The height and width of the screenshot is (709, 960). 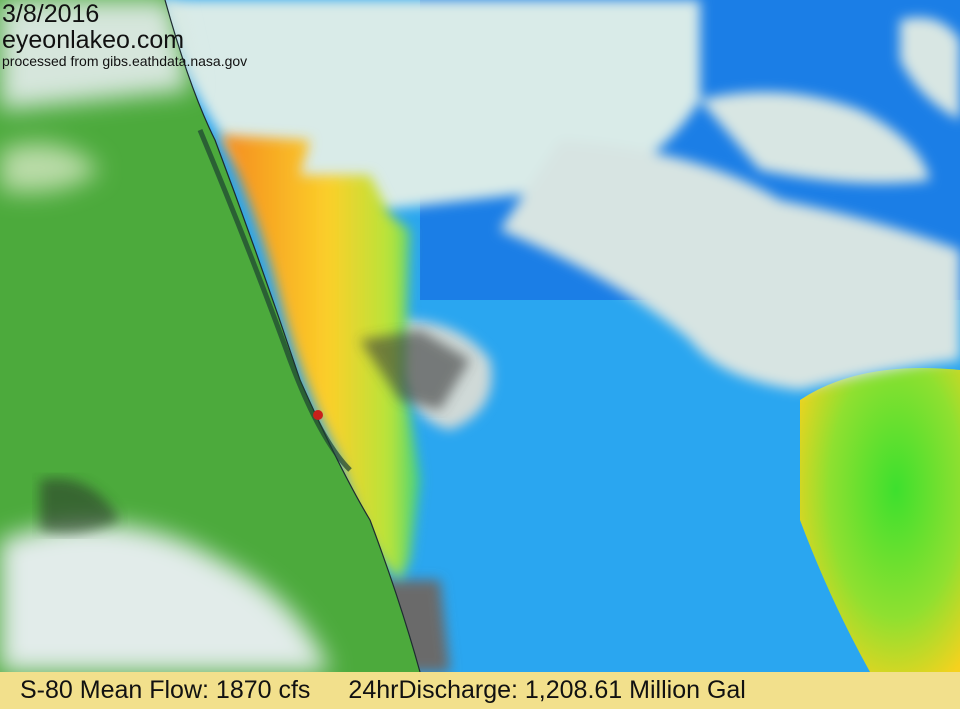 I want to click on date-label: 3/8/2016, so click(x=51, y=14).